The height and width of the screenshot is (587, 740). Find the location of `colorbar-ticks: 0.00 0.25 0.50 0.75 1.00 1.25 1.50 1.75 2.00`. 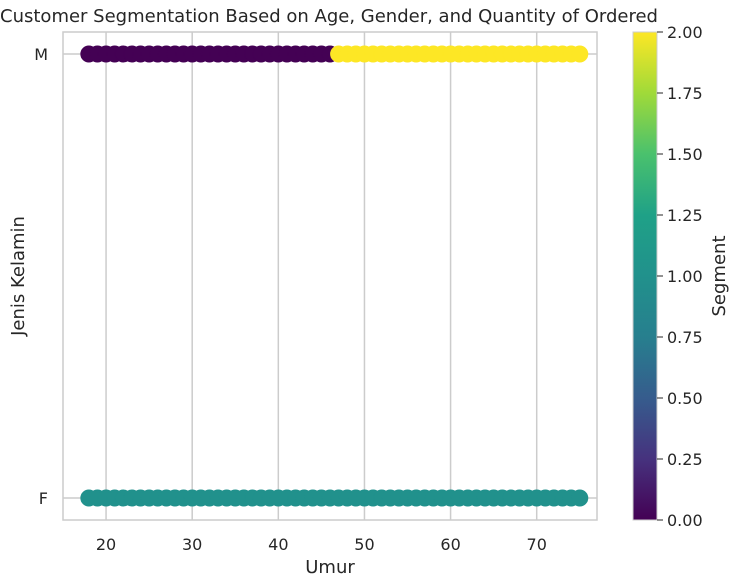

colorbar-ticks: 0.00 0.25 0.50 0.75 1.00 1.25 1.50 1.75 2.00 is located at coordinates (680, 276).